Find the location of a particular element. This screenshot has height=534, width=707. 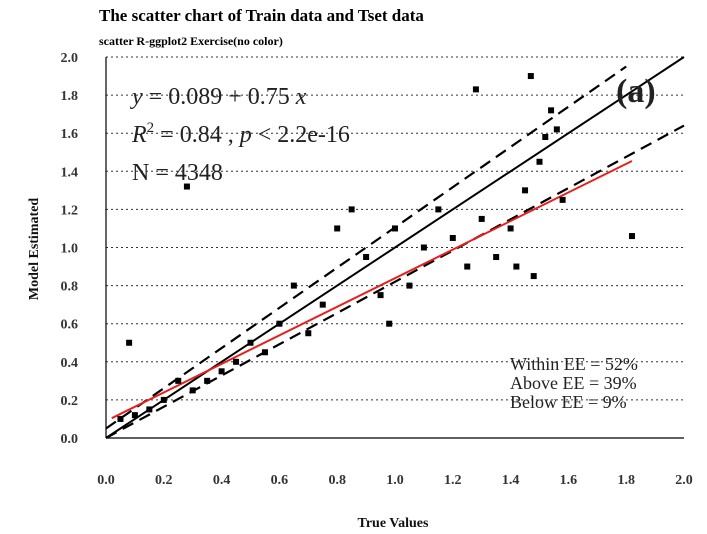

x-tick-label: 1.6 is located at coordinates (569, 480).